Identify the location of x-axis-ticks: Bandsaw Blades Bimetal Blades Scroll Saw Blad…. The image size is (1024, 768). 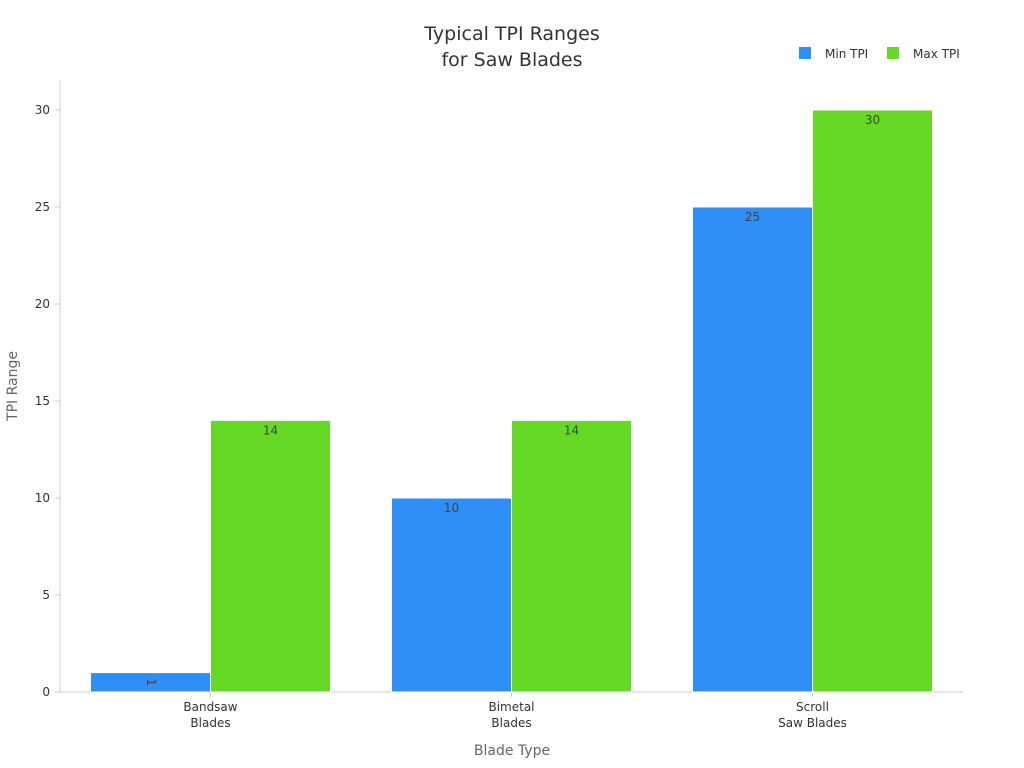
(515, 711).